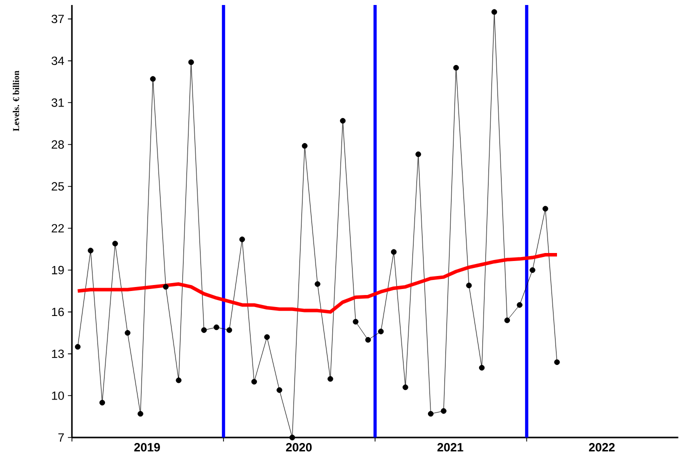 The height and width of the screenshot is (471, 679). Describe the element at coordinates (58, 60) in the screenshot. I see `y-tick-label: 34` at that location.